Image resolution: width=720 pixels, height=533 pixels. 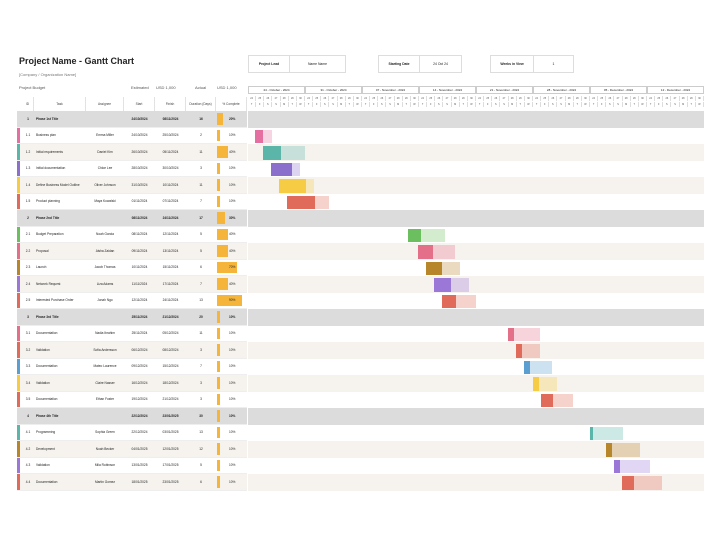 I want to click on task-start: 01/11/2024, so click(x=139, y=201).